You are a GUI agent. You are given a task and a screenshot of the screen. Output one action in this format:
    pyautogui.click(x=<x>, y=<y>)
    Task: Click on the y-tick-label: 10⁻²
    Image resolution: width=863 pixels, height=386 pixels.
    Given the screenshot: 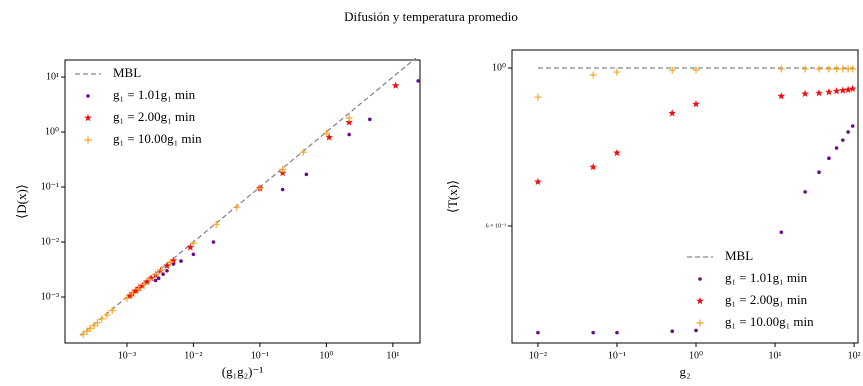 What is the action you would take?
    pyautogui.click(x=50, y=241)
    